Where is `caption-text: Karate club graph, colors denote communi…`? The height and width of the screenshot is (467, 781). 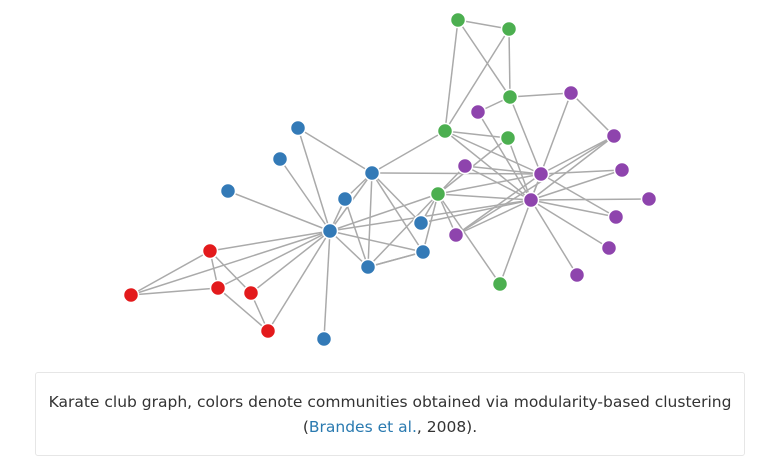 caption-text: Karate club graph, colors denote communi… is located at coordinates (390, 402).